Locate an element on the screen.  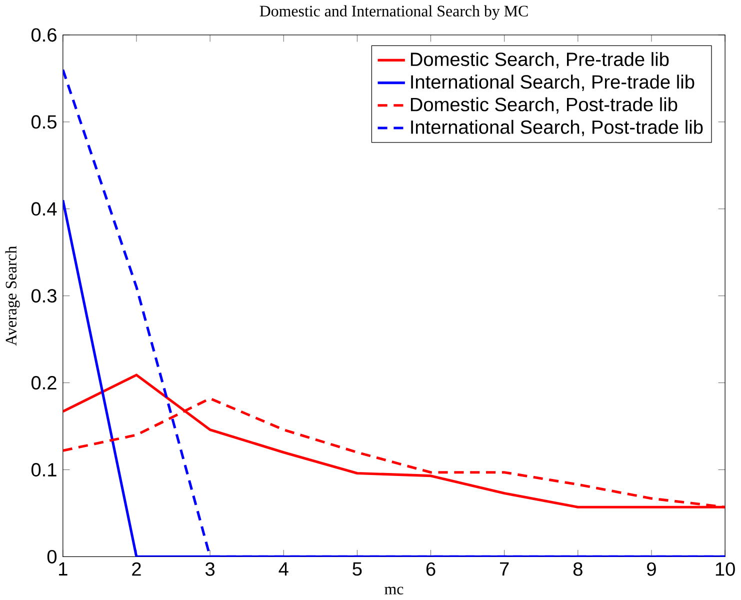
y-axis-title: Average Search is located at coordinates (12, 296).